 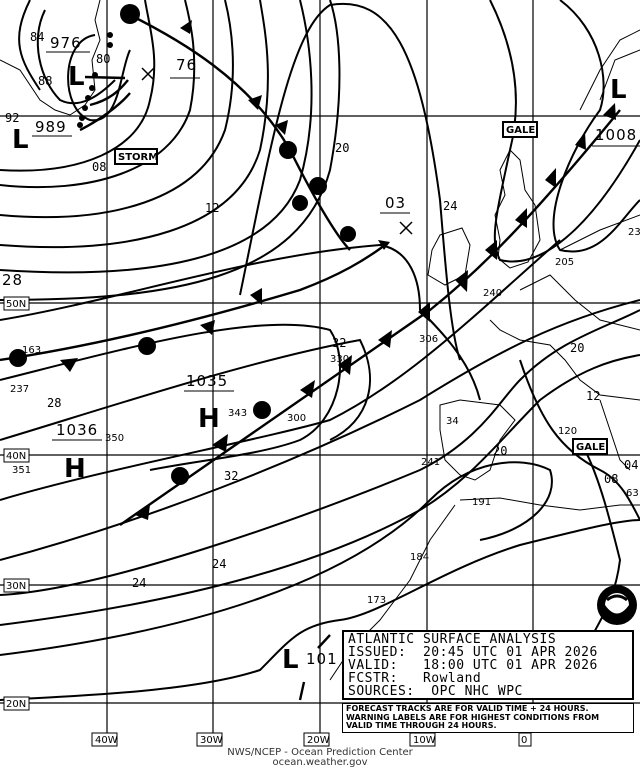 I want to click on longitude-label: 40W, so click(x=106, y=740).